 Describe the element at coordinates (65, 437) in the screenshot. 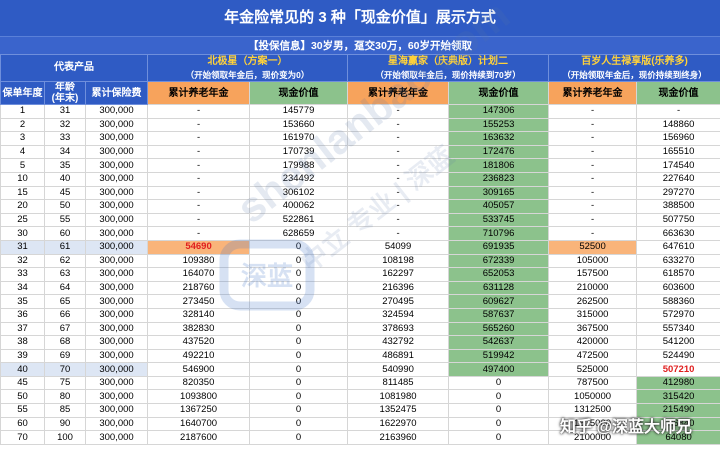

I see `age-cell: 100` at that location.